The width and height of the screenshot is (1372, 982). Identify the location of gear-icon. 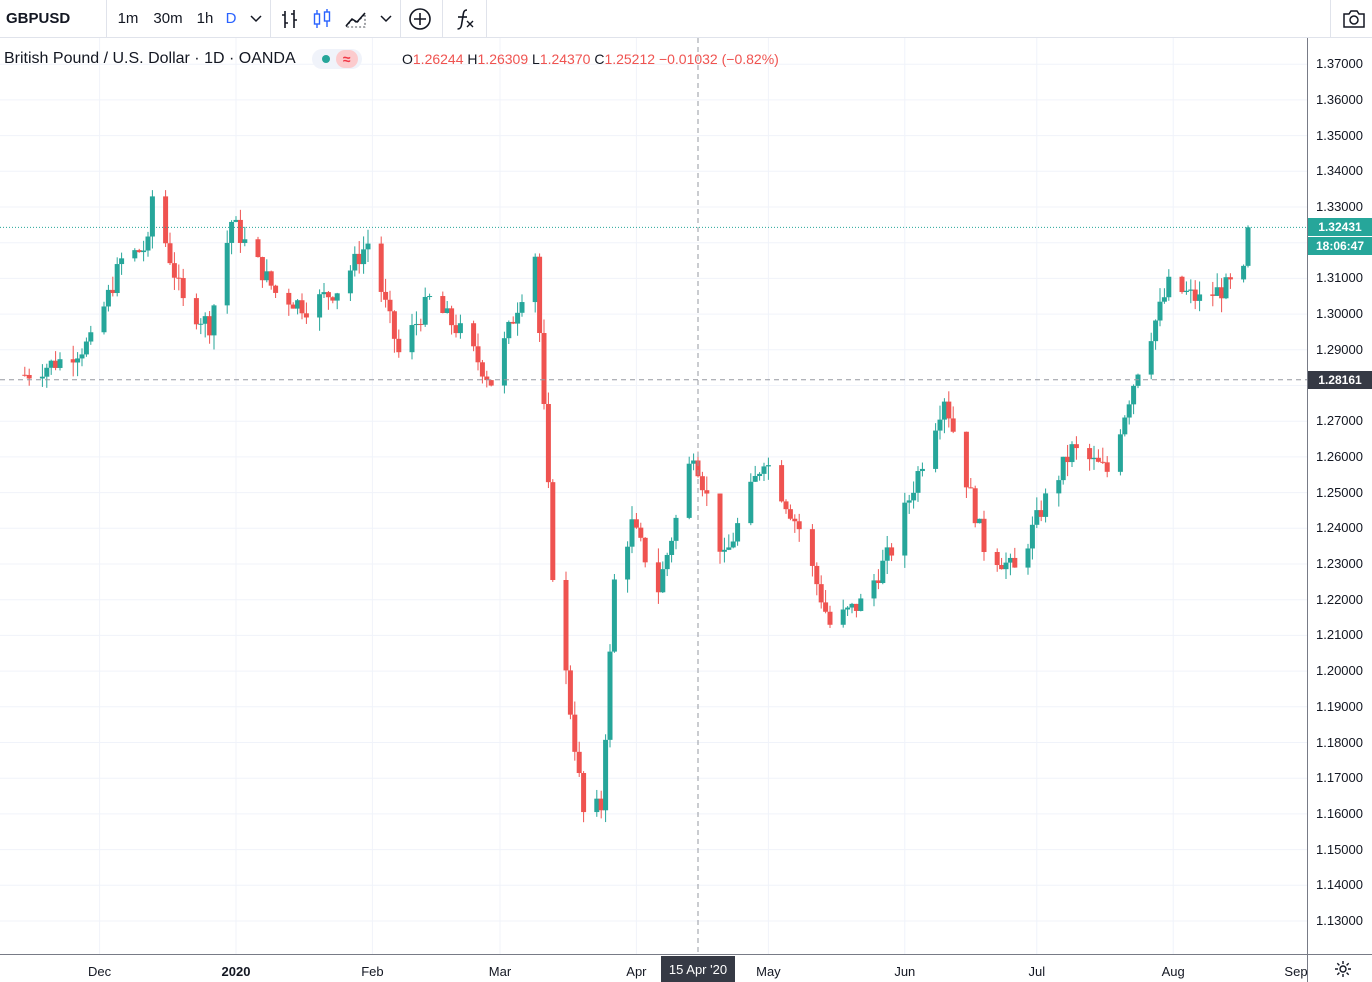
(1343, 969).